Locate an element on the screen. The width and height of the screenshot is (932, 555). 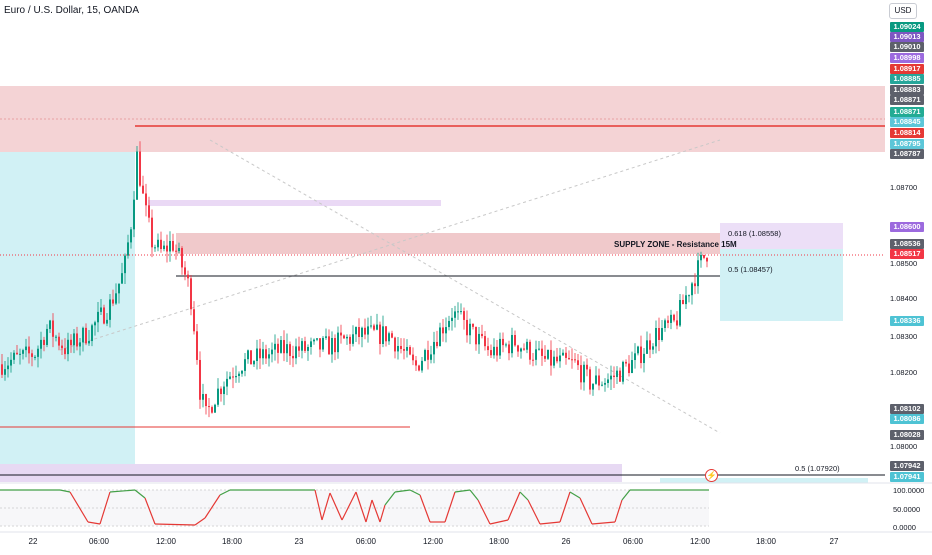
currency-button: USD is located at coordinates (903, 11).